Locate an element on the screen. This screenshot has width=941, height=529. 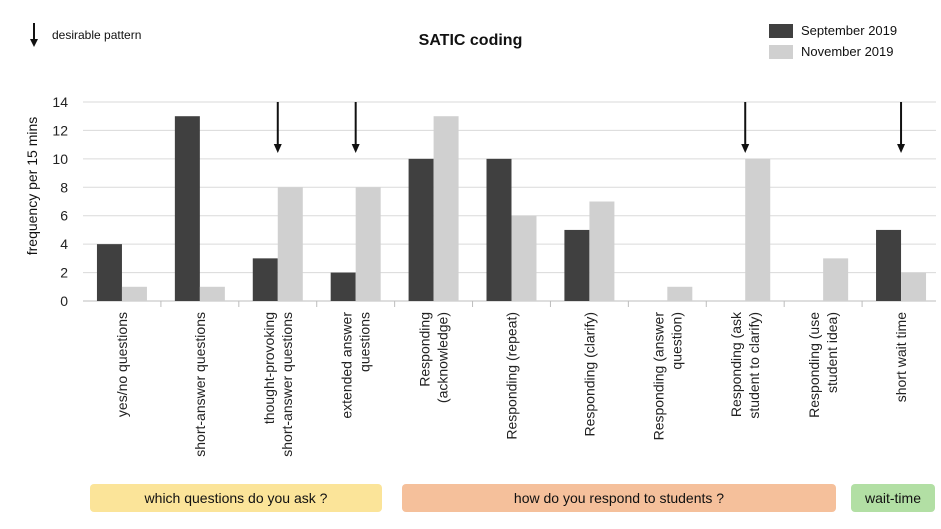
legend: September 2019 November 2019 is located at coordinates (833, 41).